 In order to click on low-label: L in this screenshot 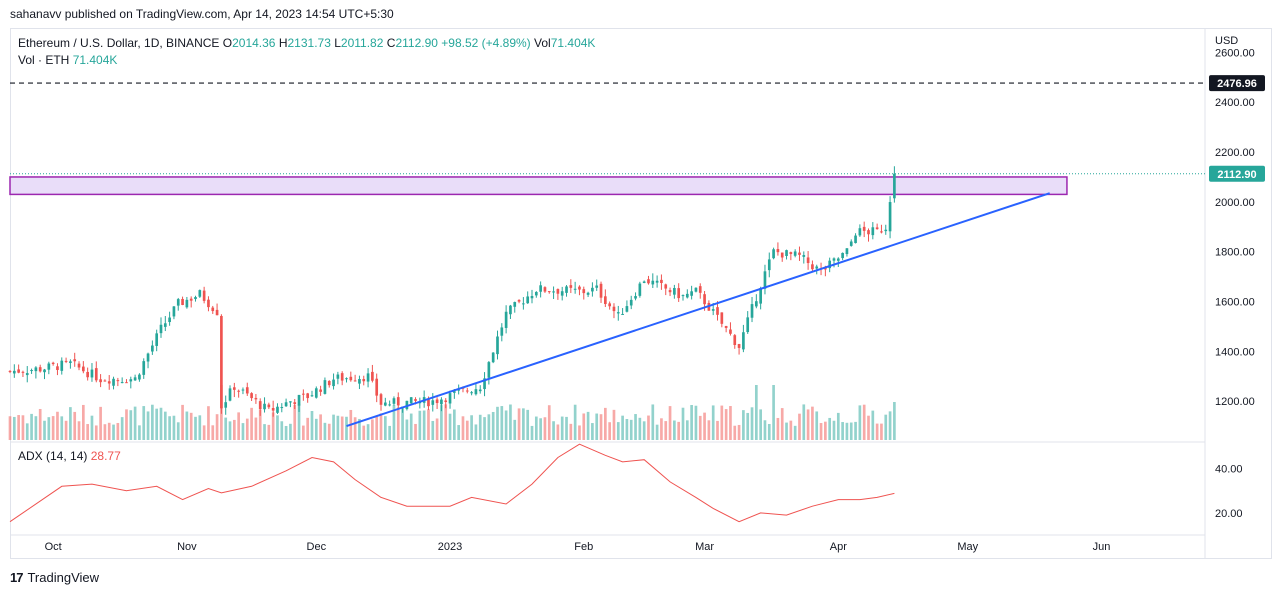, I will do `click(337, 43)`.